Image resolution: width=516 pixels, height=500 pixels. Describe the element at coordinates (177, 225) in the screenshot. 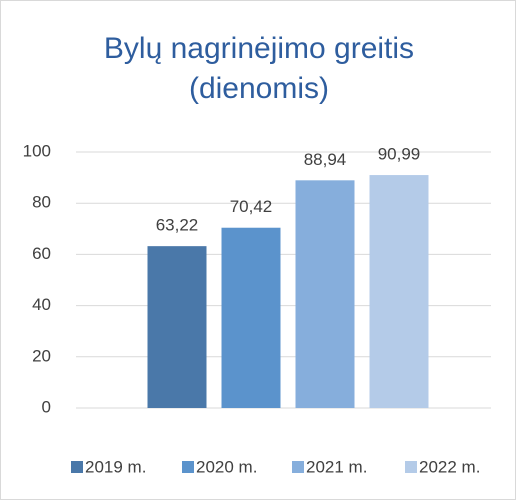

I see `data-label: 63,22` at that location.